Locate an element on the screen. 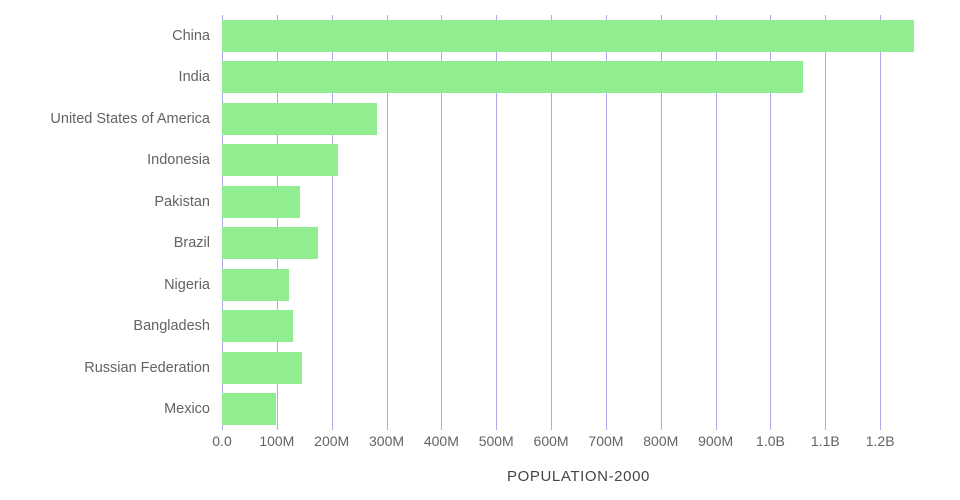 The image size is (960, 500). x-tick-label: 1.2B is located at coordinates (880, 441).